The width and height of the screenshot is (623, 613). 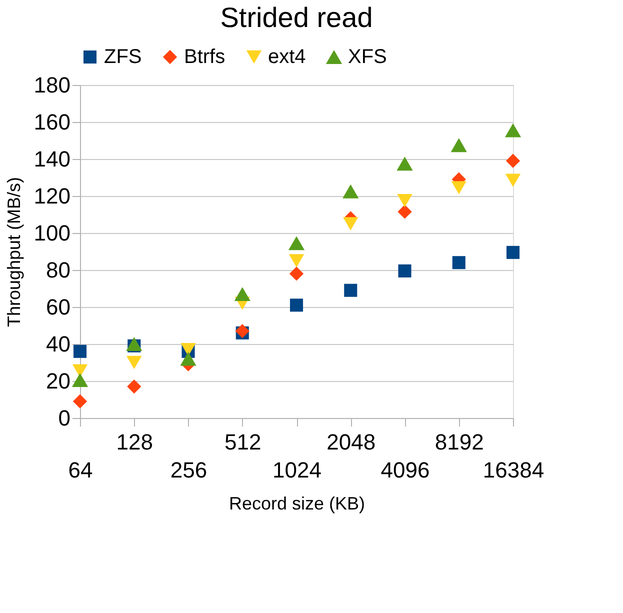 What do you see at coordinates (80, 470) in the screenshot?
I see `x-tick-label: 64` at bounding box center [80, 470].